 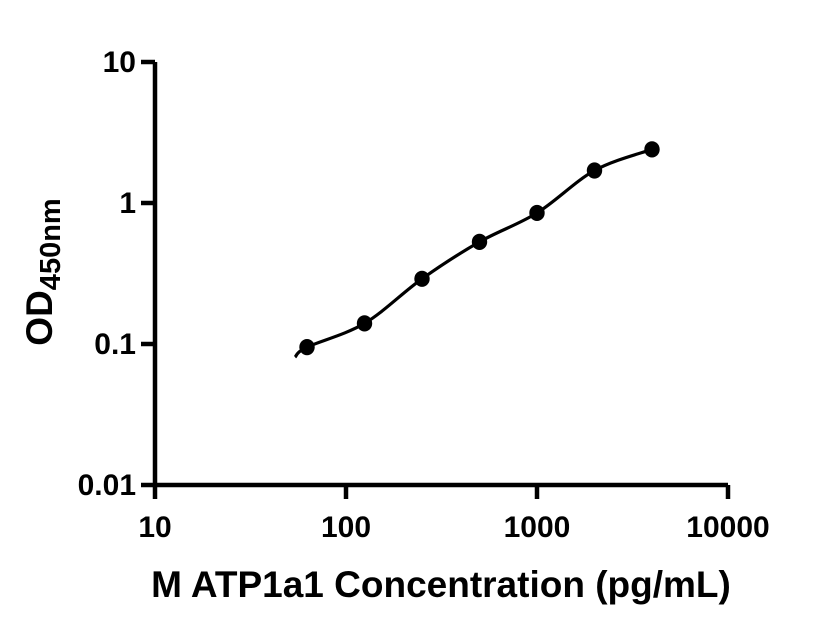 What do you see at coordinates (727, 527) in the screenshot?
I see `x-tick-label: 10000` at bounding box center [727, 527].